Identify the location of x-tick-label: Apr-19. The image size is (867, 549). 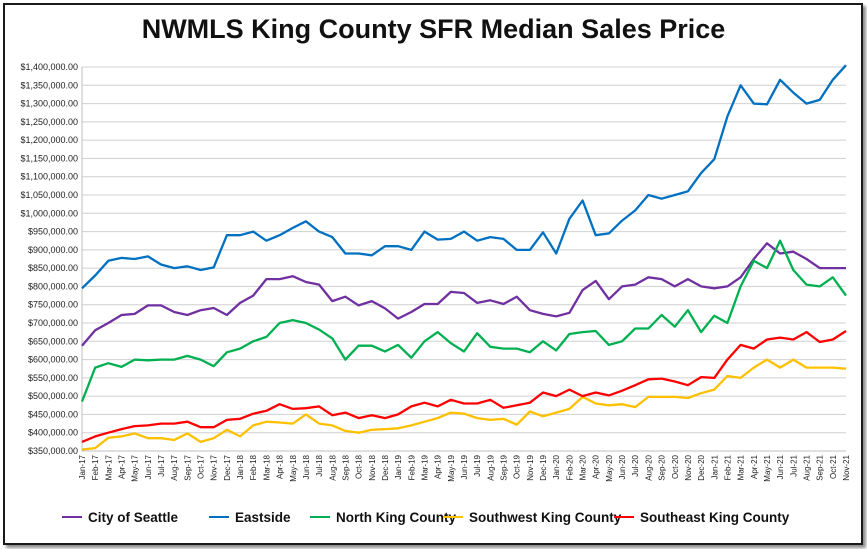
(438, 466).